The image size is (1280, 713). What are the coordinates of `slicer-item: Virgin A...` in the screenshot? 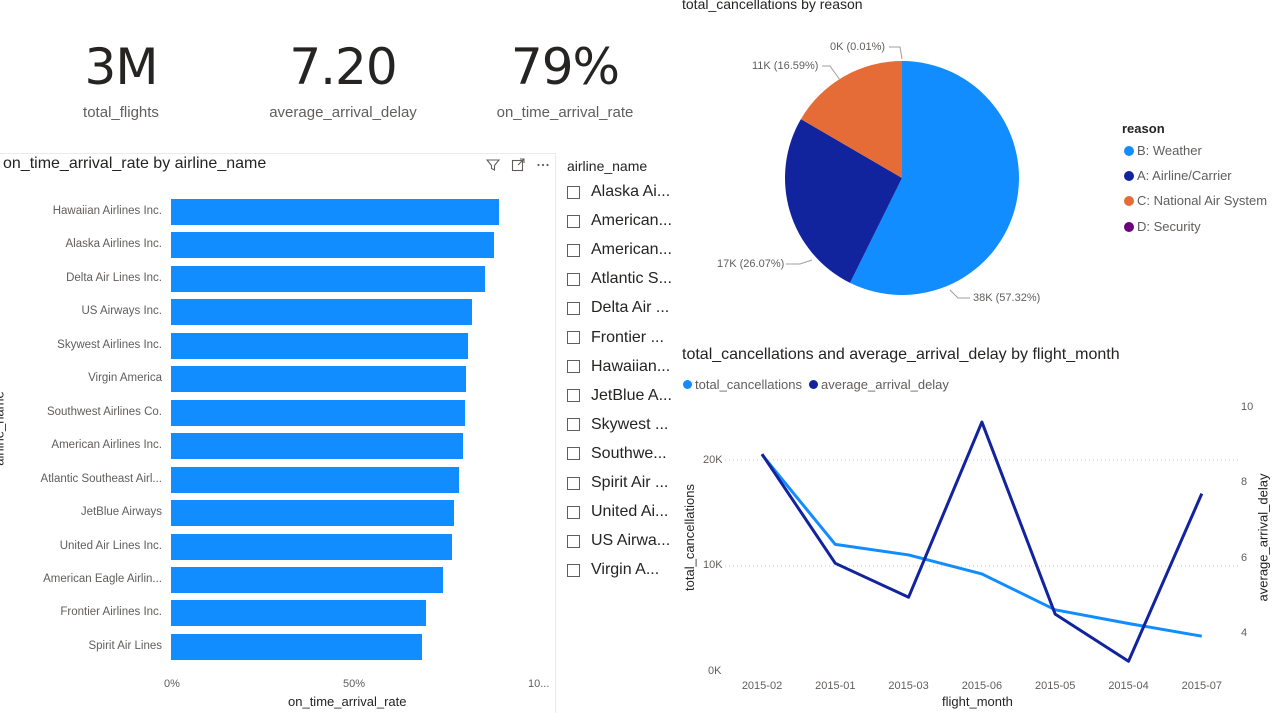 It's located at (613, 570).